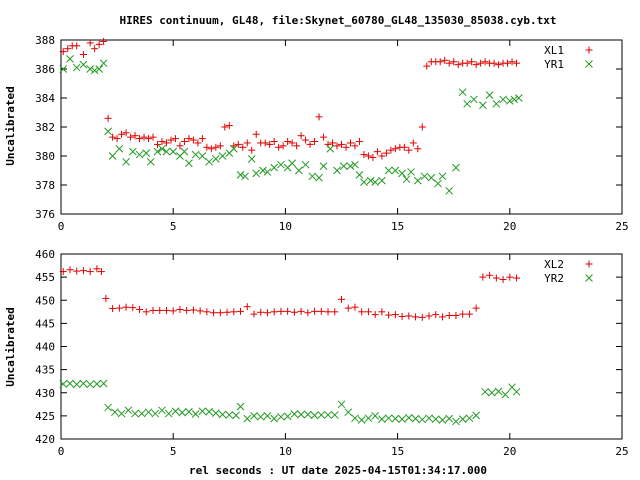  I want to click on x-tick-label: 0, so click(61, 226).